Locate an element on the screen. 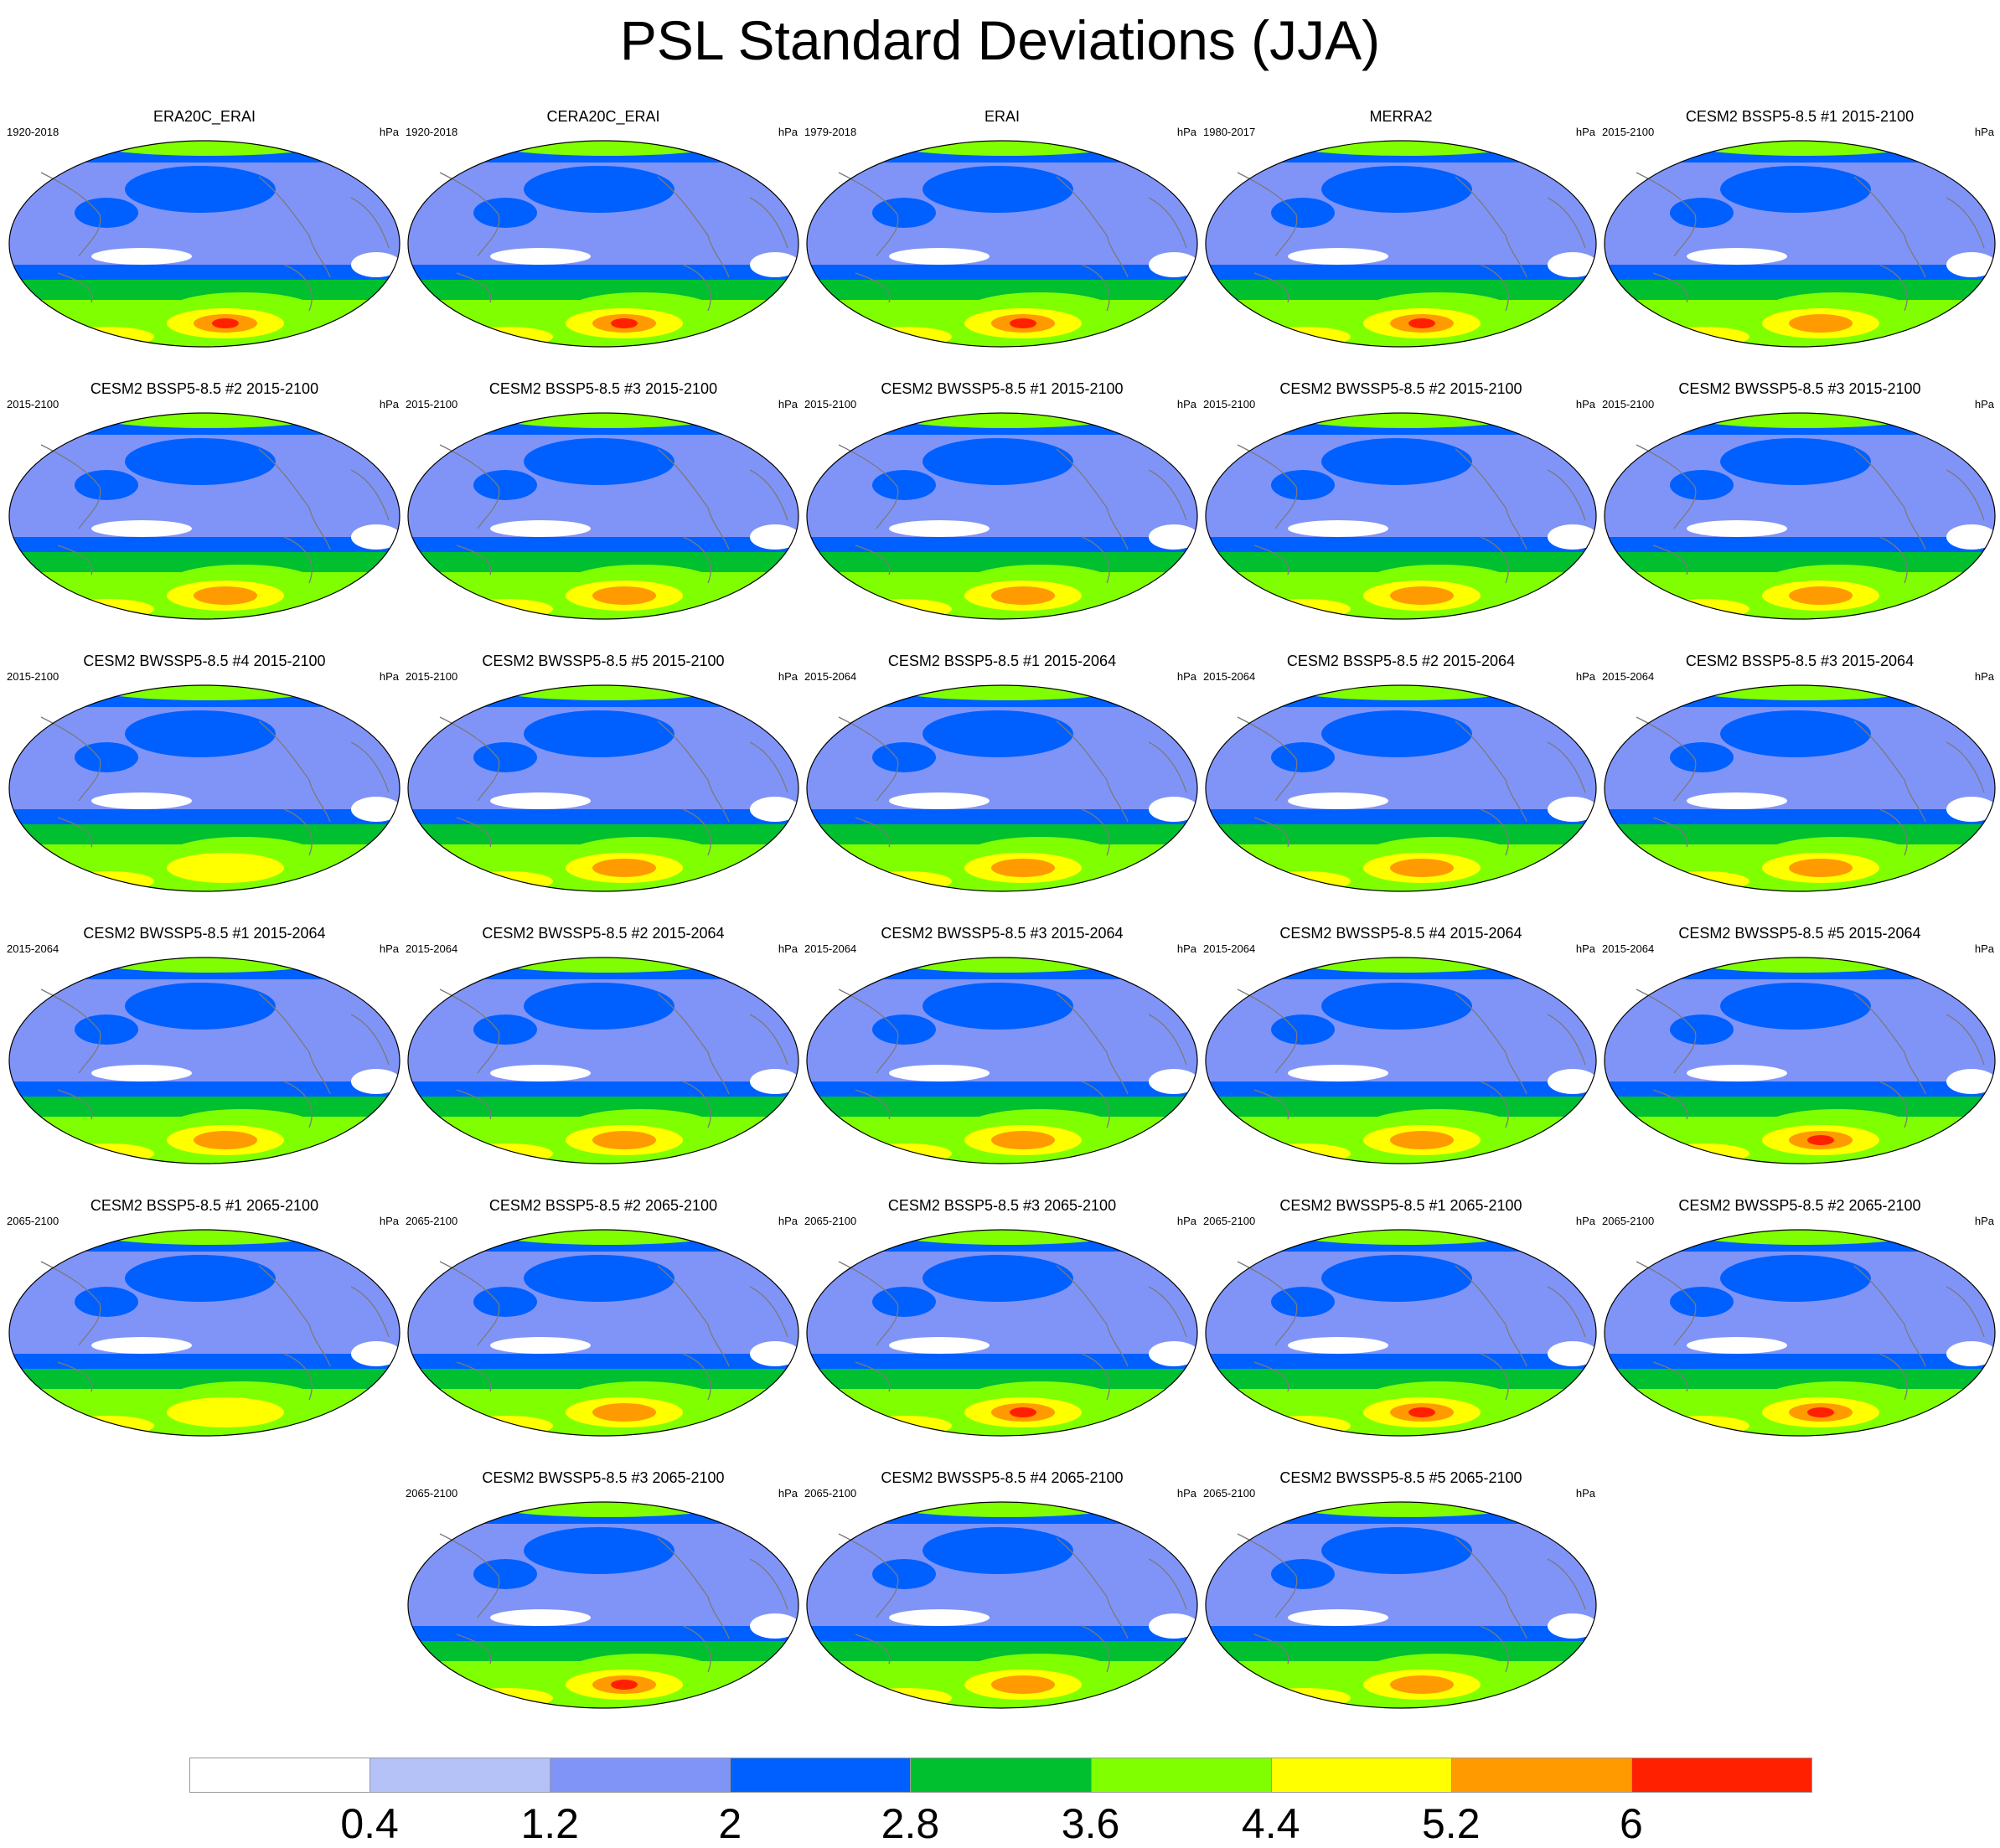 Image resolution: width=2000 pixels, height=1848 pixels. panel-title: CESM2 BWSSP5-8.5 #3 2015-2064 is located at coordinates (1003, 933).